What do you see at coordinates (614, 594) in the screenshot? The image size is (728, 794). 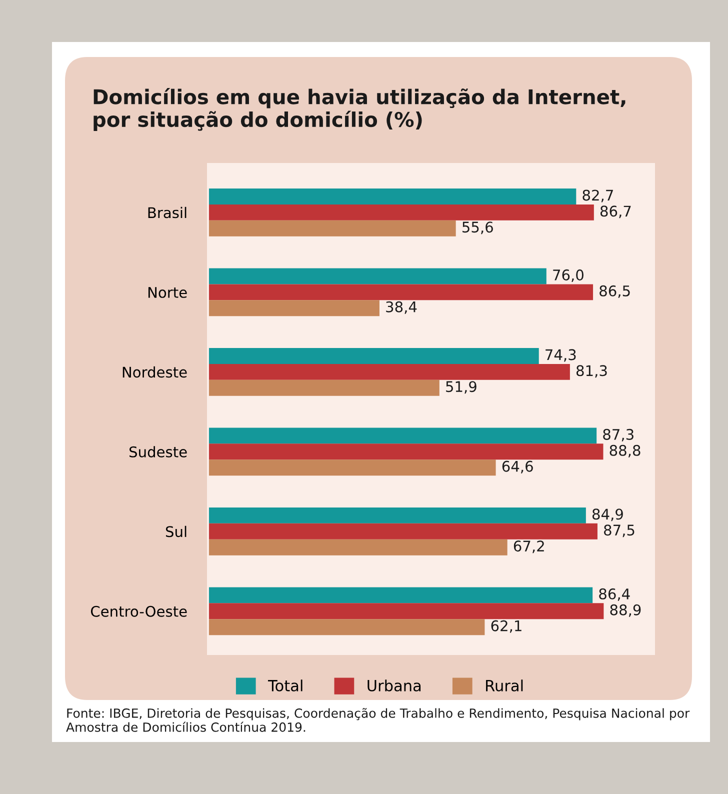 I see `data-label: 86,4` at bounding box center [614, 594].